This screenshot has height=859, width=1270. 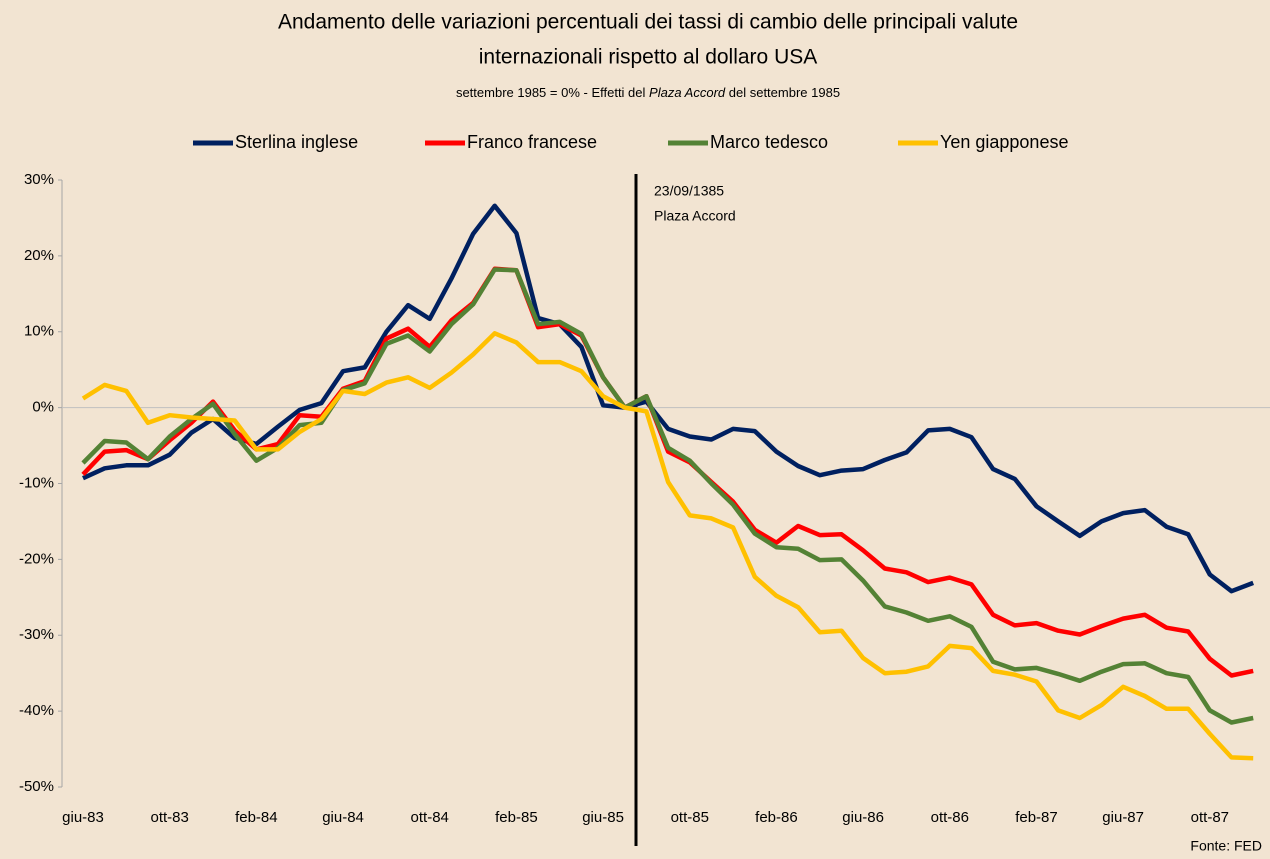 What do you see at coordinates (863, 817) in the screenshot?
I see `x-tick-label: giu-86` at bounding box center [863, 817].